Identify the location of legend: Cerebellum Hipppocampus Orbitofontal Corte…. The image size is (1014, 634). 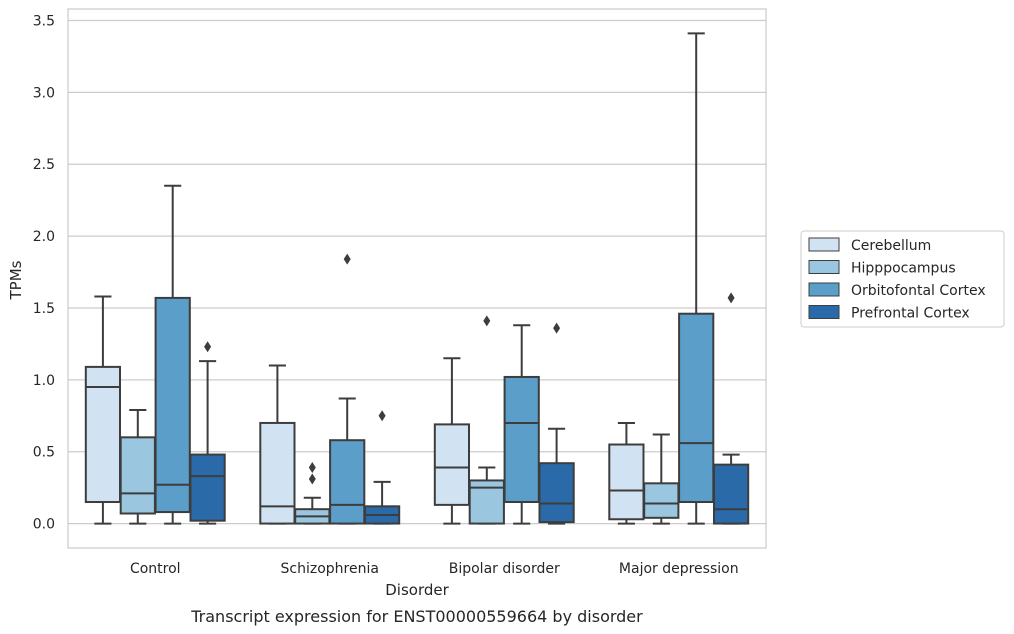
(902, 279).